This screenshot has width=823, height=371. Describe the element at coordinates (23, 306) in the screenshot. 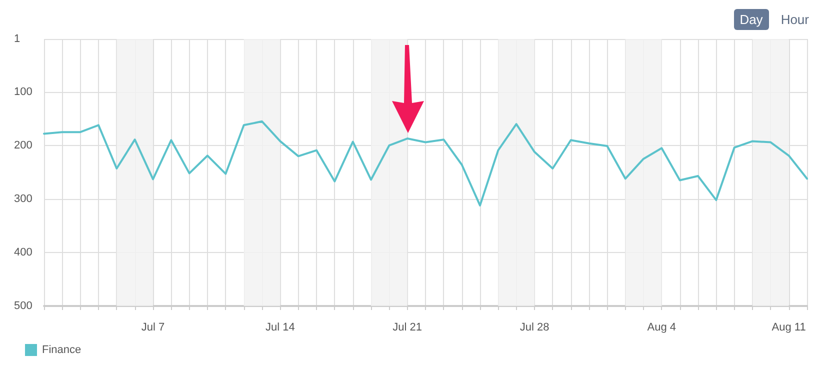

I see `y-tick-label: 500` at that location.